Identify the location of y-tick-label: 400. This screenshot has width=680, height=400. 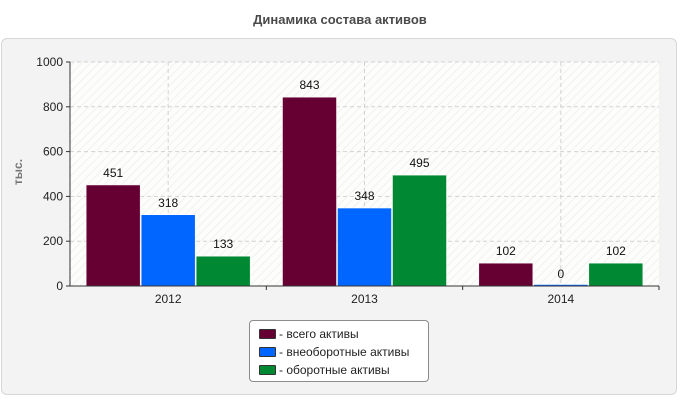
(53, 196).